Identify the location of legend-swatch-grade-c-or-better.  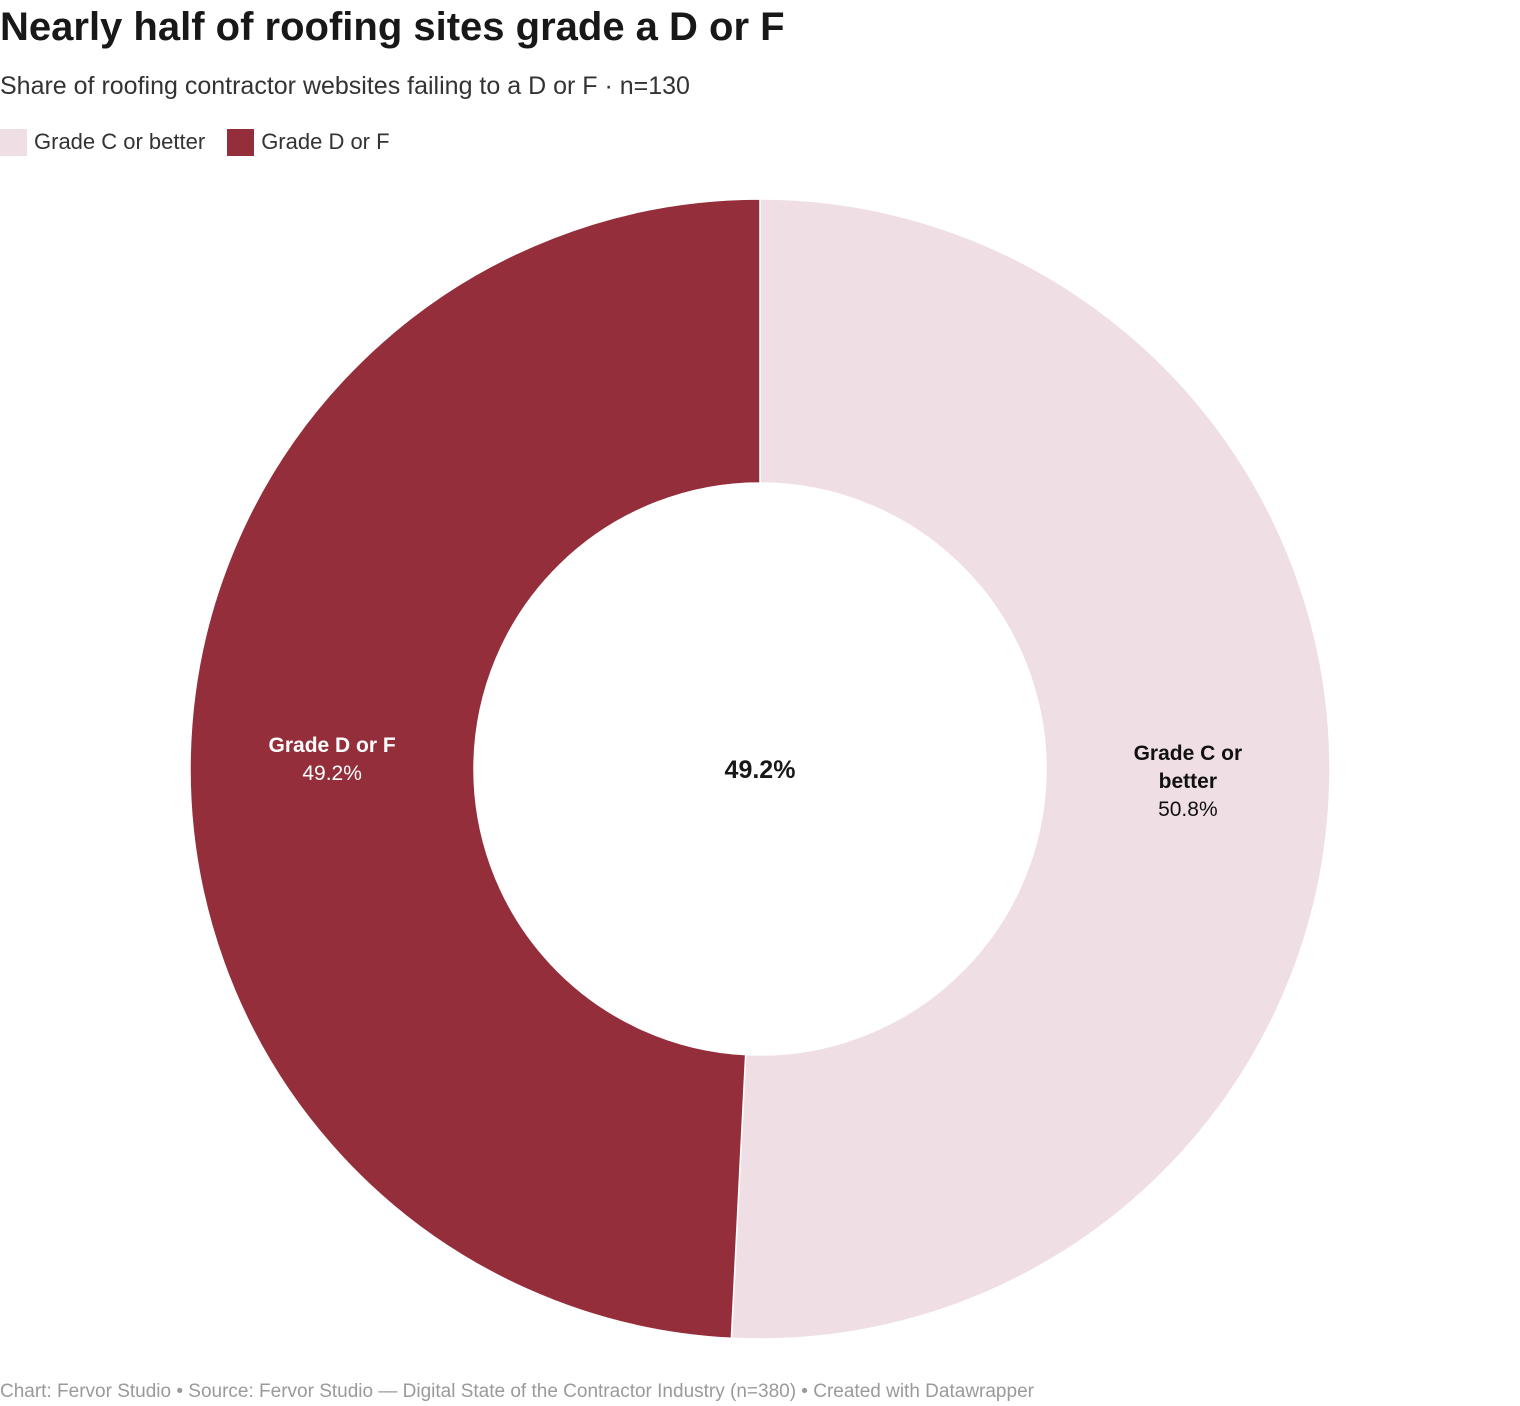
(13, 142).